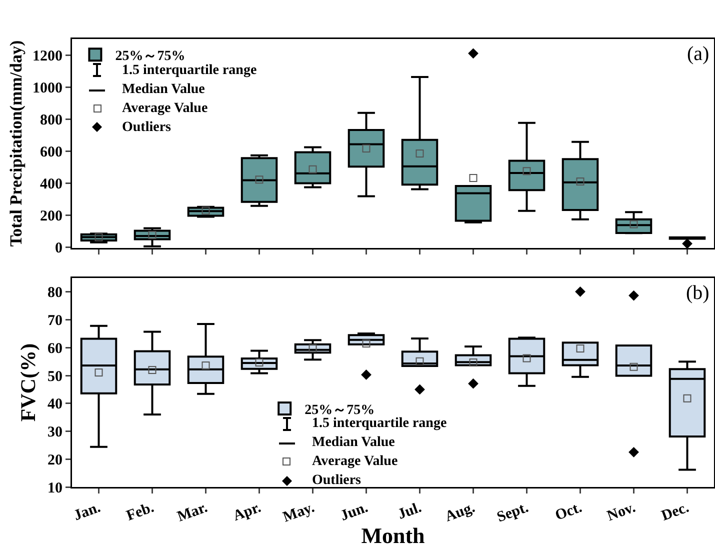 Image resolution: width=715 pixels, height=548 pixels. I want to click on y-tick-label: 80, so click(55, 293).